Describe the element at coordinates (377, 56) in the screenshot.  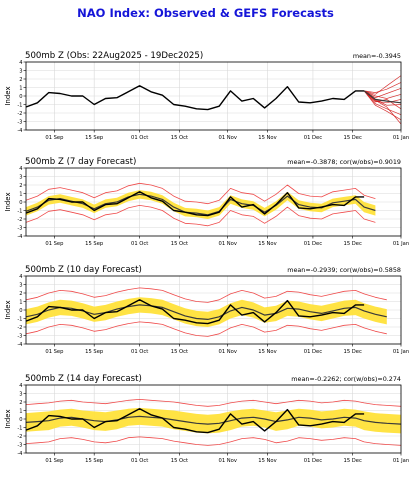
I see `panel-stats: mean=-0.3945` at that location.